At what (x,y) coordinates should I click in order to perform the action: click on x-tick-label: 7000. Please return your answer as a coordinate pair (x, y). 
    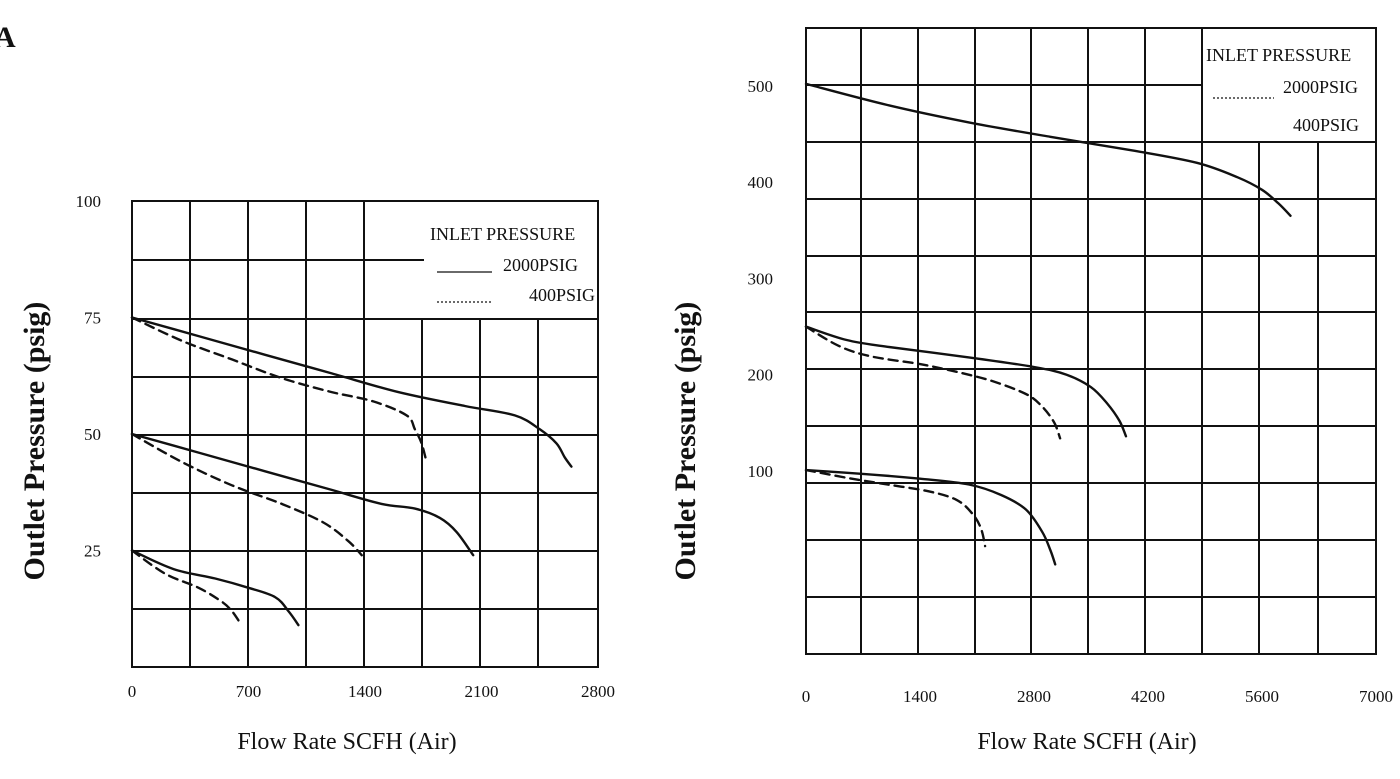
    Looking at the image, I should click on (1376, 696).